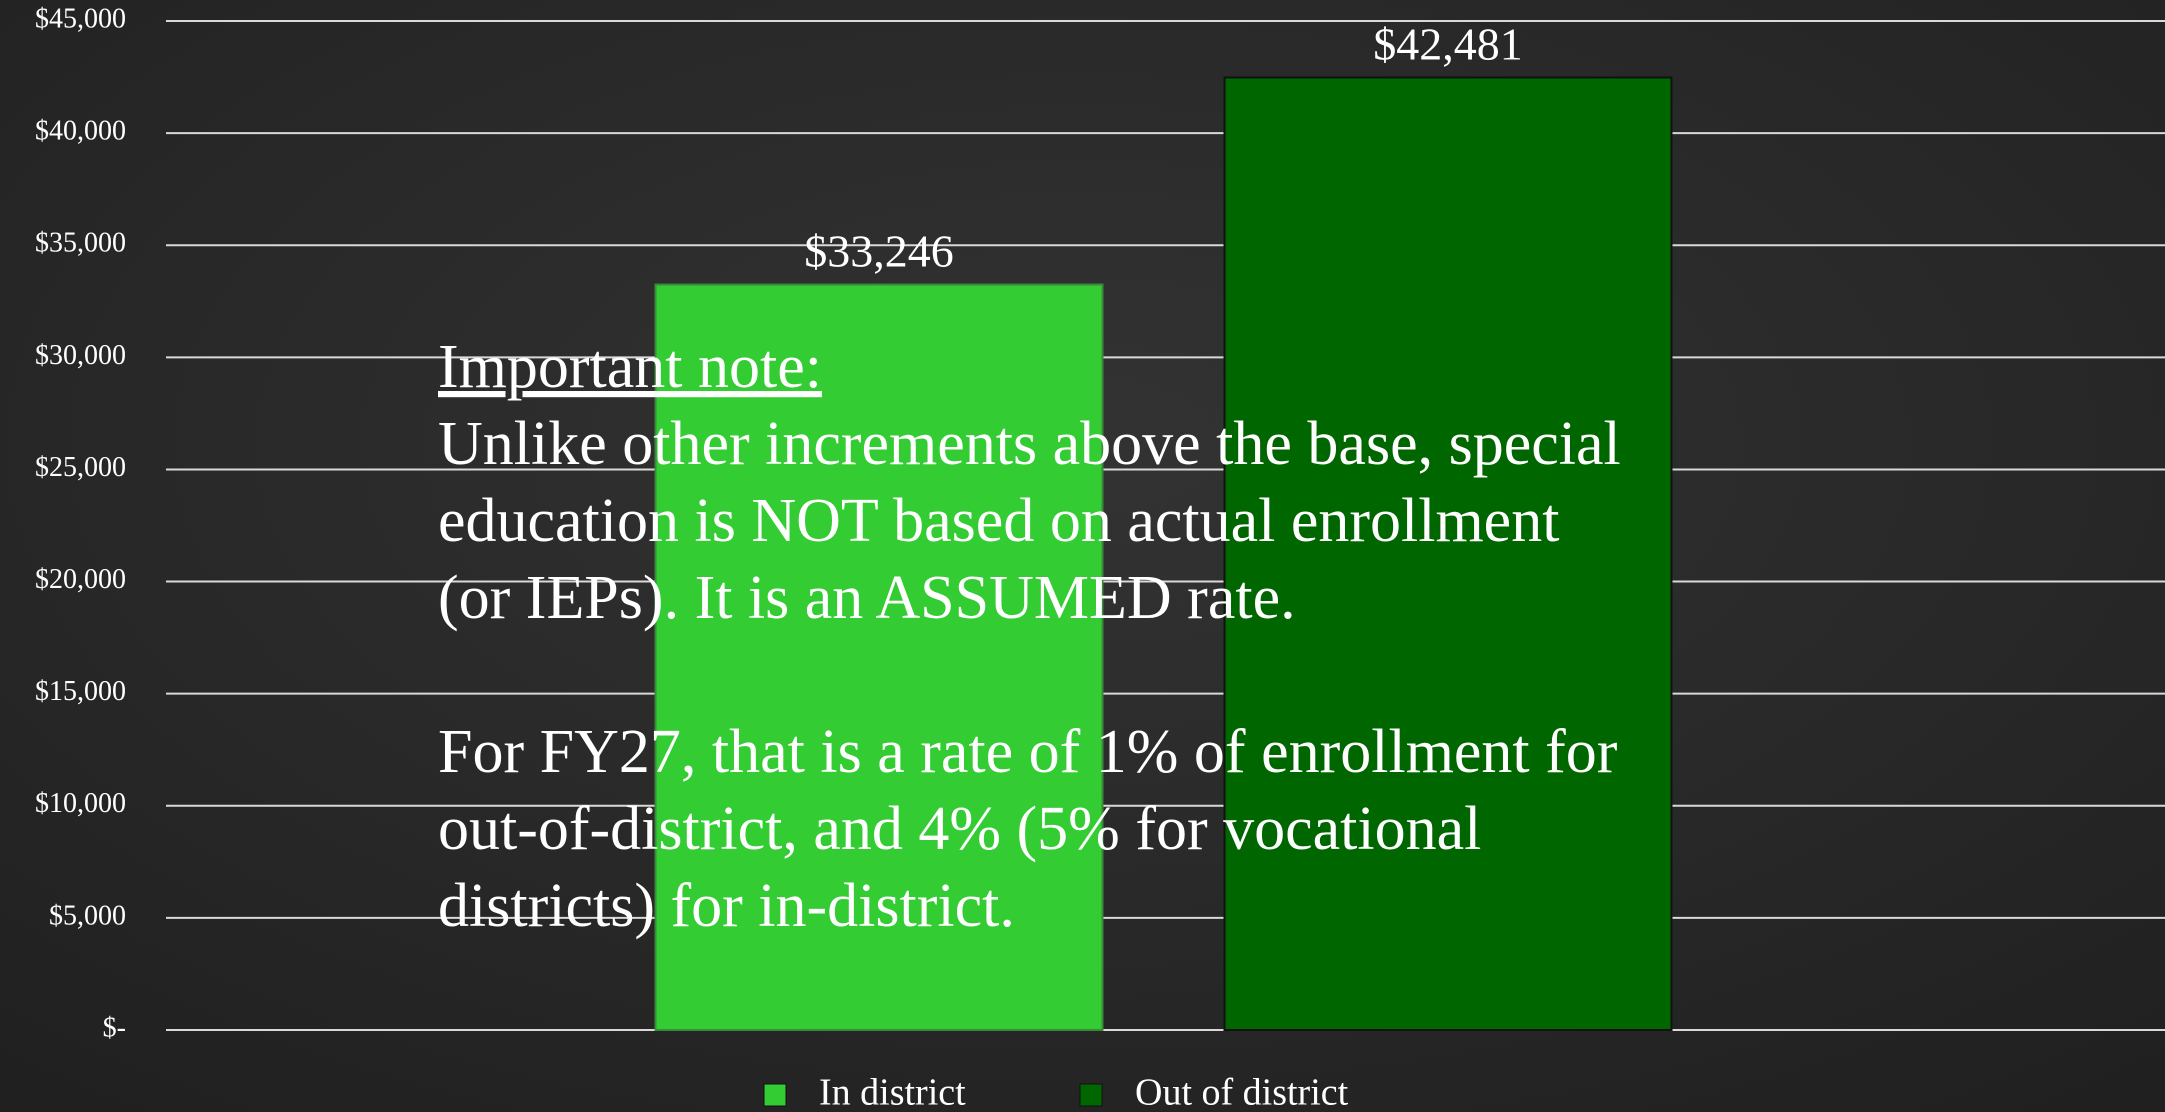 The width and height of the screenshot is (2165, 1112). What do you see at coordinates (80, 131) in the screenshot?
I see `y-tick-label: $40,000` at bounding box center [80, 131].